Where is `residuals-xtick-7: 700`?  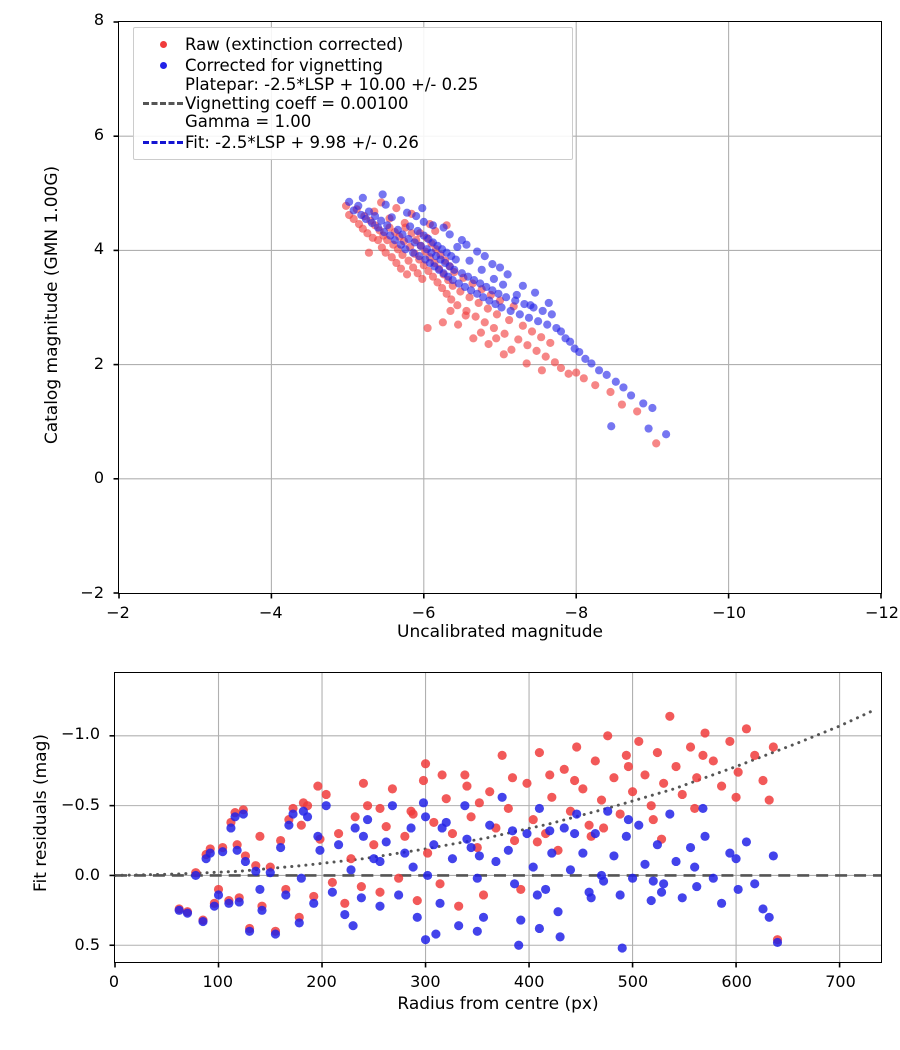 residuals-xtick-7: 700 is located at coordinates (840, 981).